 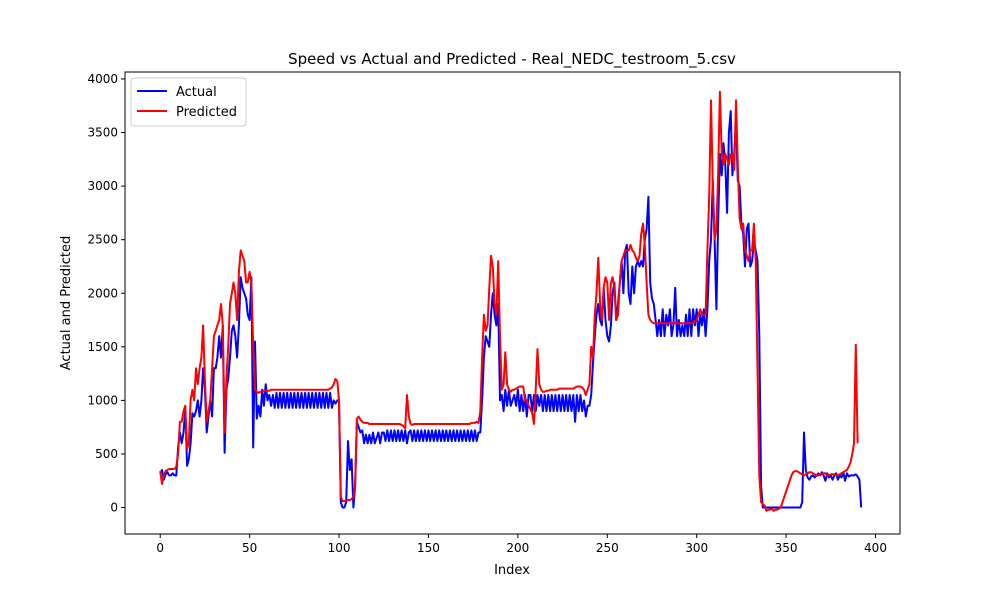 What do you see at coordinates (188, 102) in the screenshot?
I see `legend: Actual Predicted` at bounding box center [188, 102].